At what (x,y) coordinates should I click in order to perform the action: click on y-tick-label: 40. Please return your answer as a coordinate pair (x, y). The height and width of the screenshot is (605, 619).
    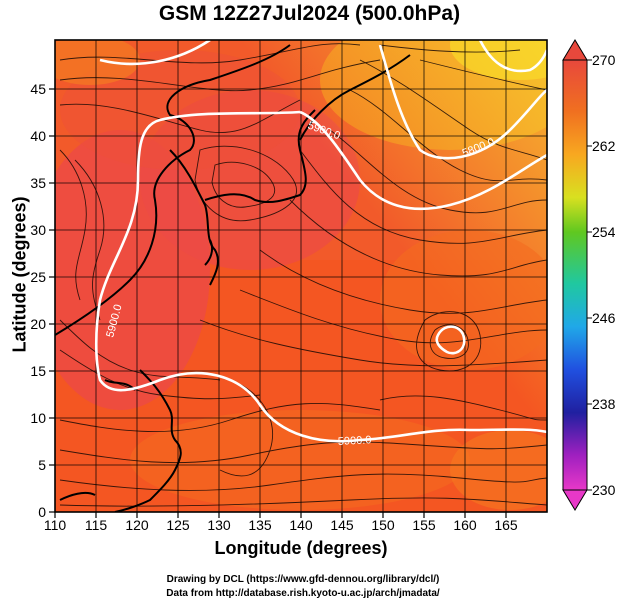
    Looking at the image, I should click on (38, 136).